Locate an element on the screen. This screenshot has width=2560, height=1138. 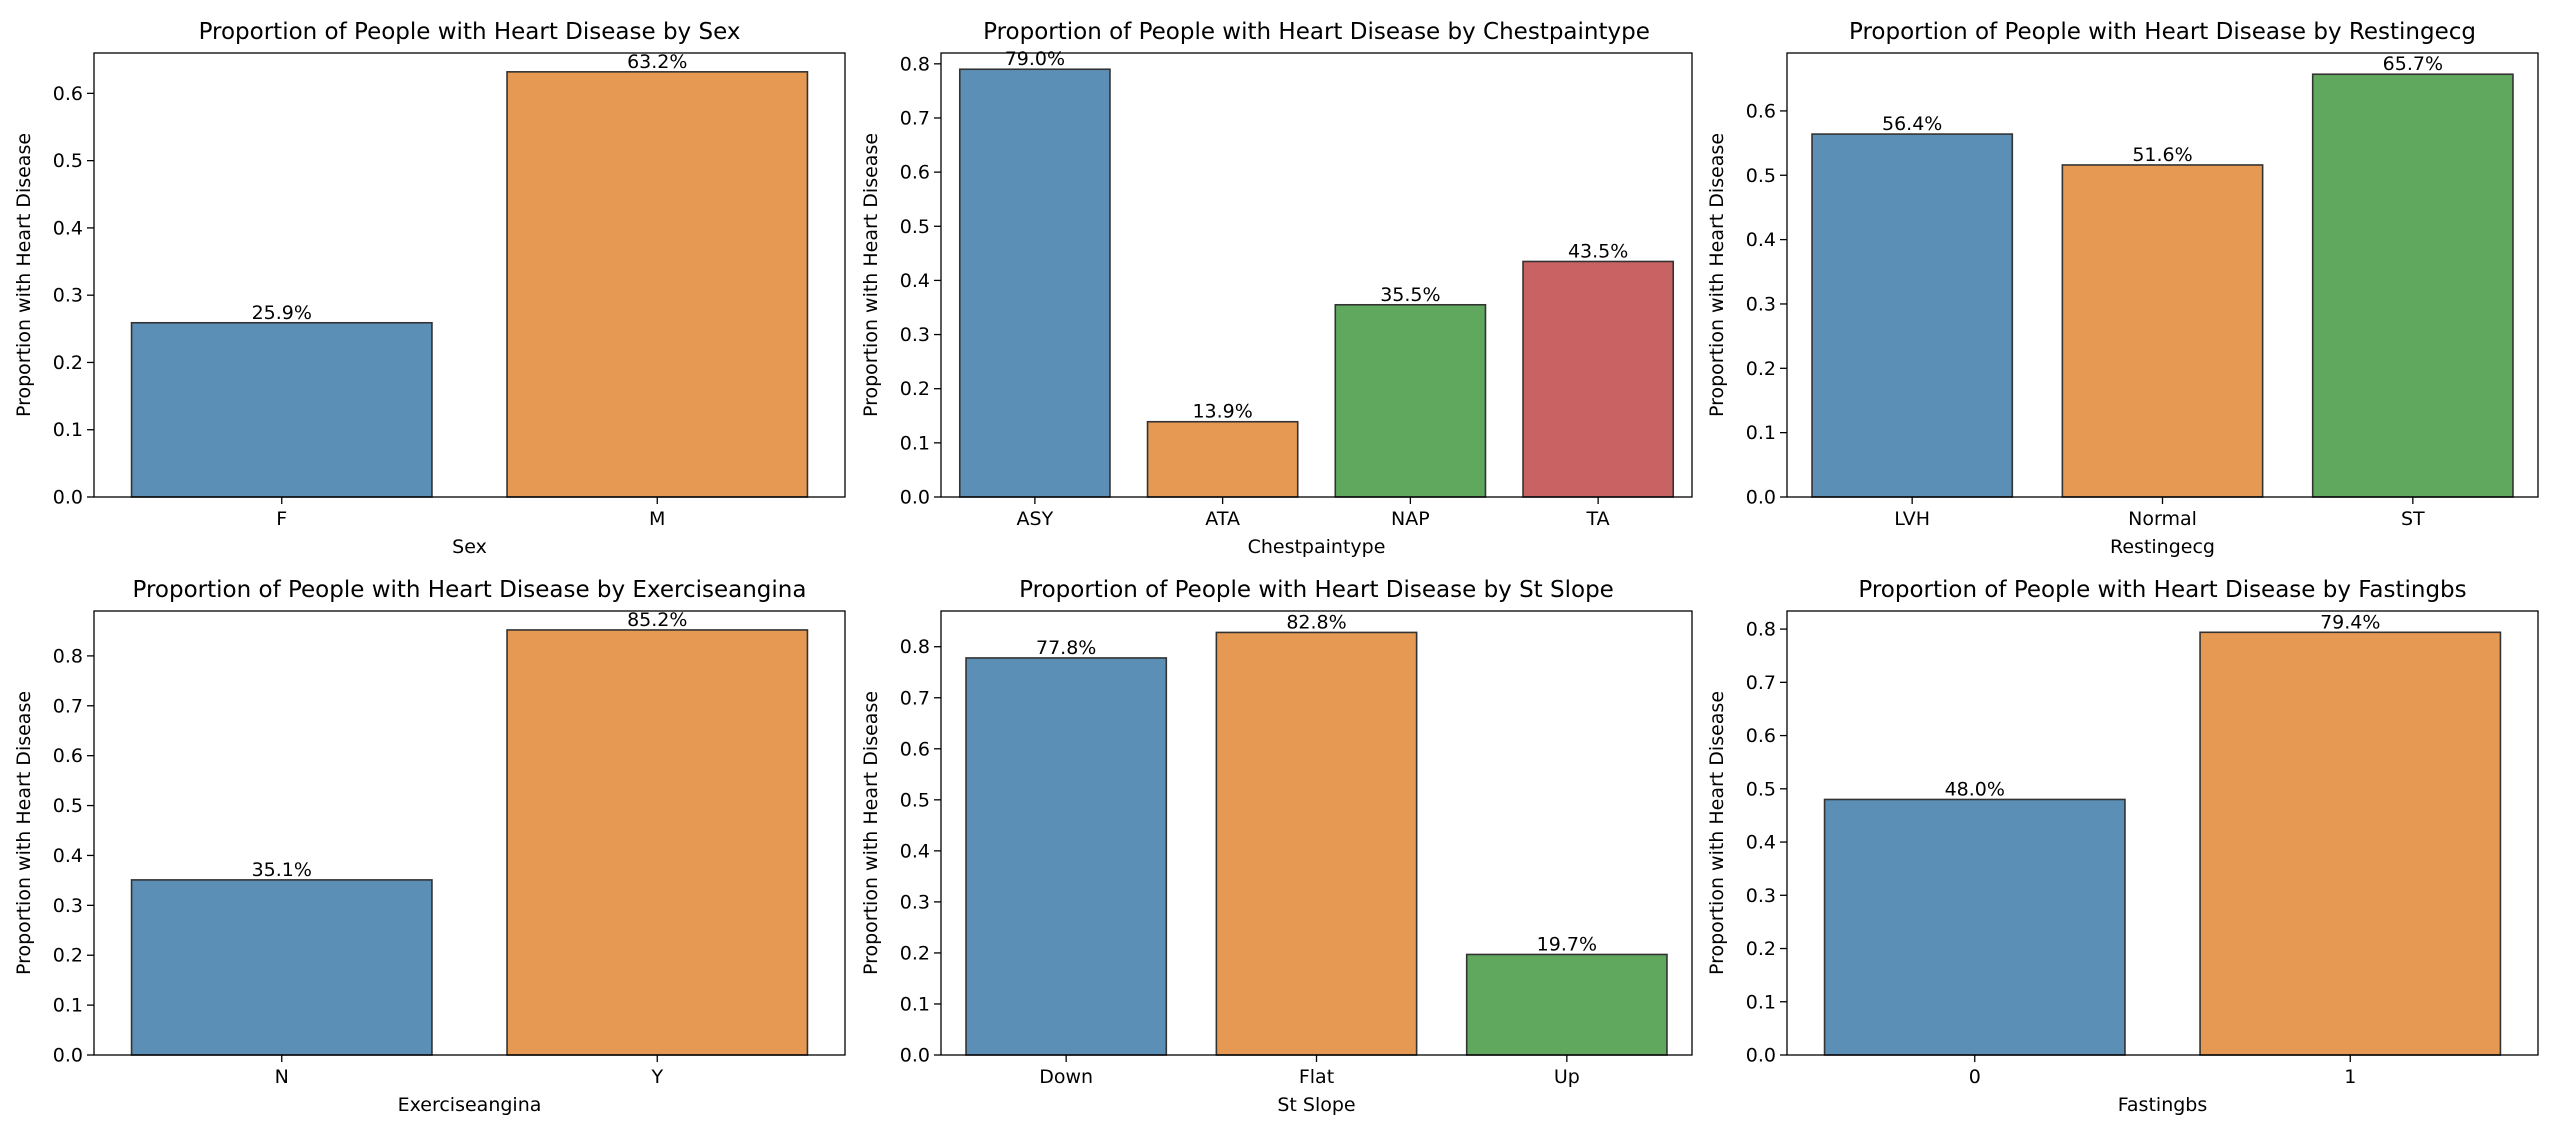
bar-y is located at coordinates (657, 842).